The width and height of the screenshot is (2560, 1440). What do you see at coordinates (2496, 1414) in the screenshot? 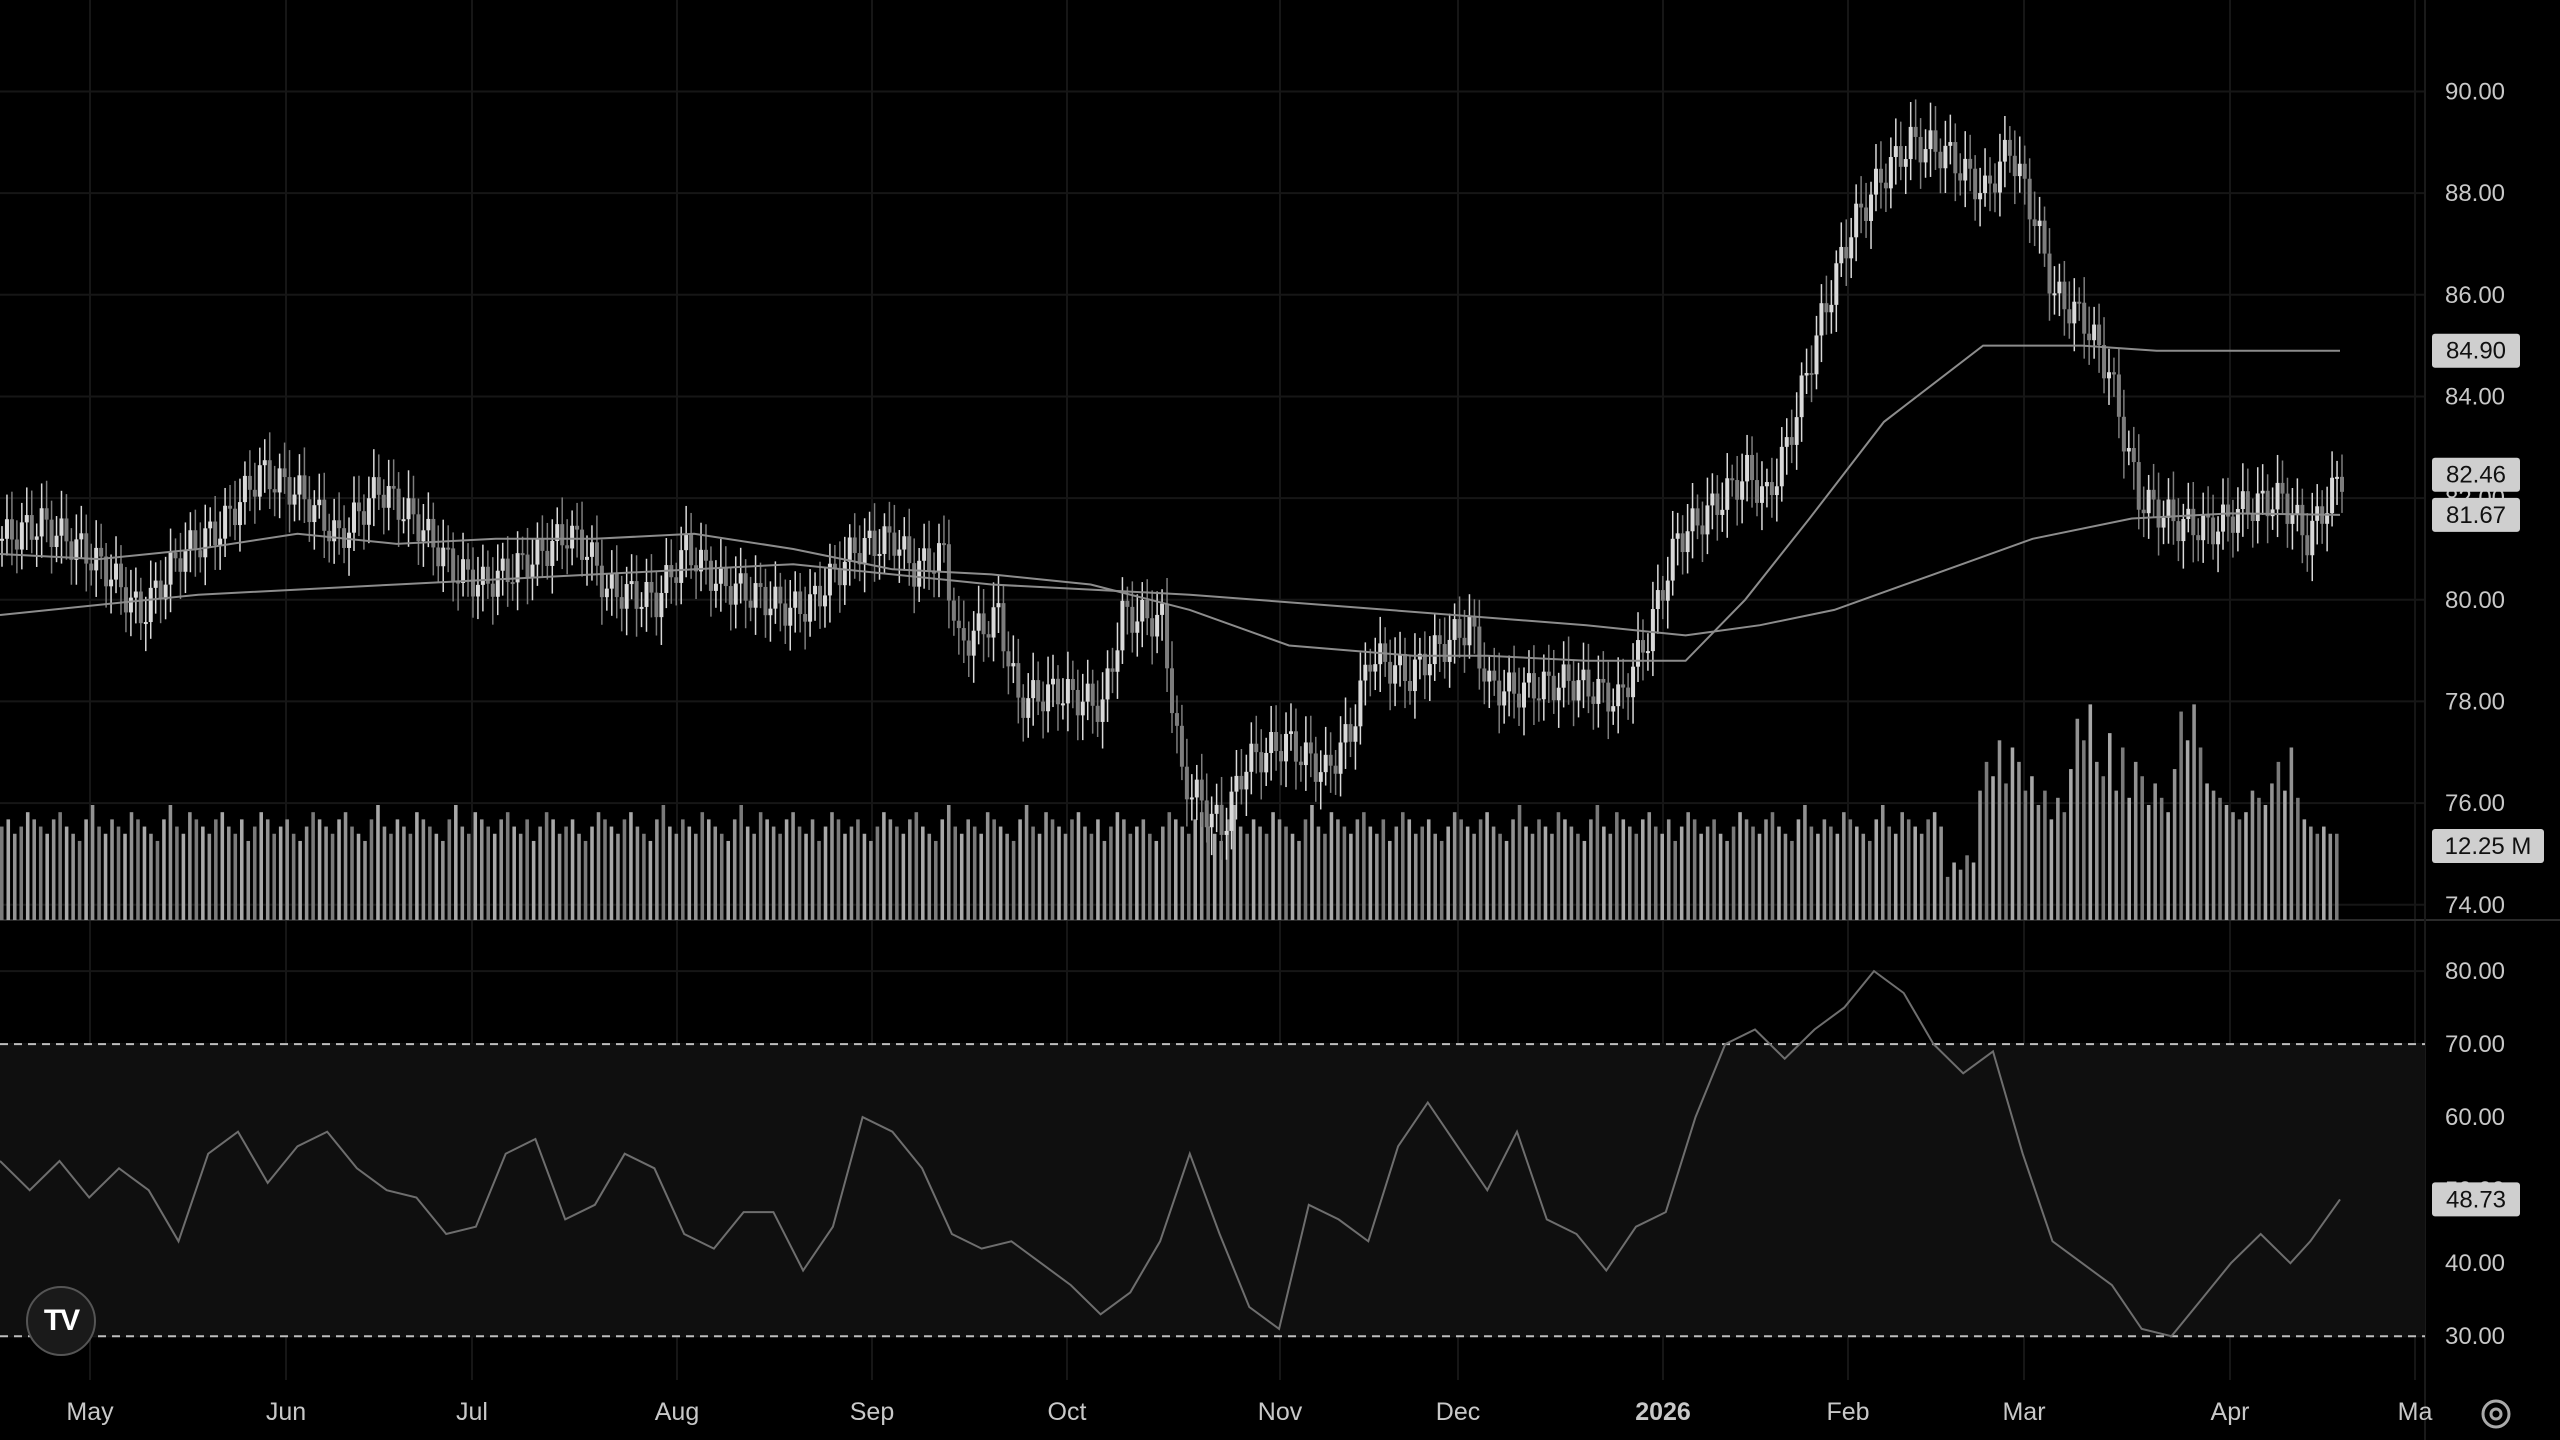
I see `settings-gear-icon` at bounding box center [2496, 1414].